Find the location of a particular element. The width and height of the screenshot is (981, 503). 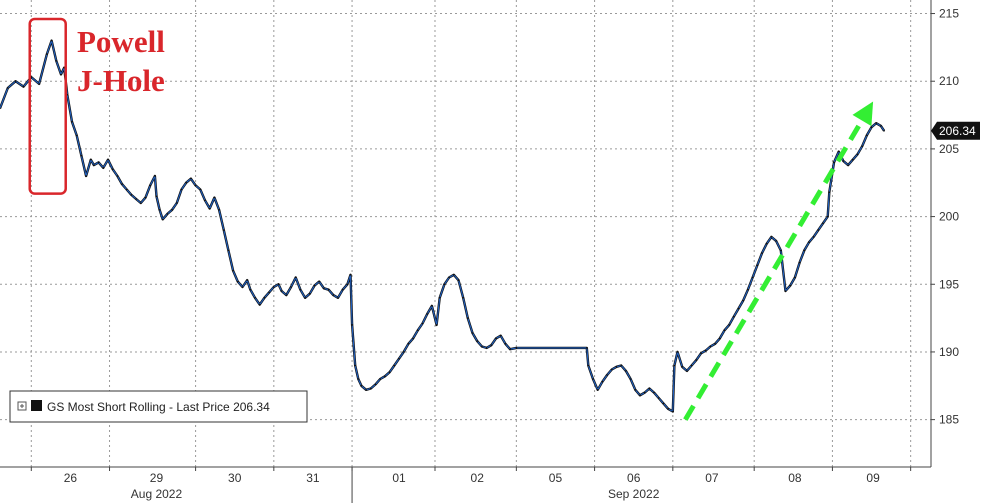

x-tick-label: 30 is located at coordinates (235, 478).